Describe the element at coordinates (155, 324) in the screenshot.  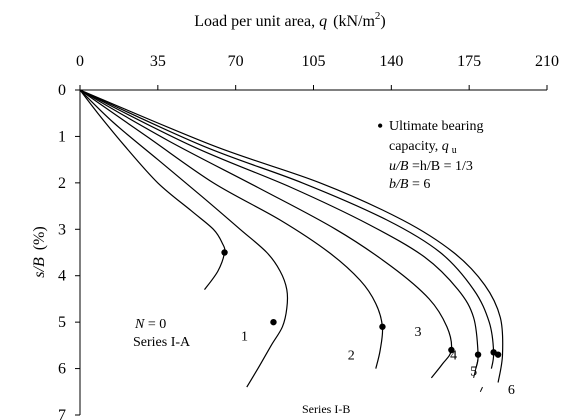
I see `n-equals-rest: = 0` at that location.